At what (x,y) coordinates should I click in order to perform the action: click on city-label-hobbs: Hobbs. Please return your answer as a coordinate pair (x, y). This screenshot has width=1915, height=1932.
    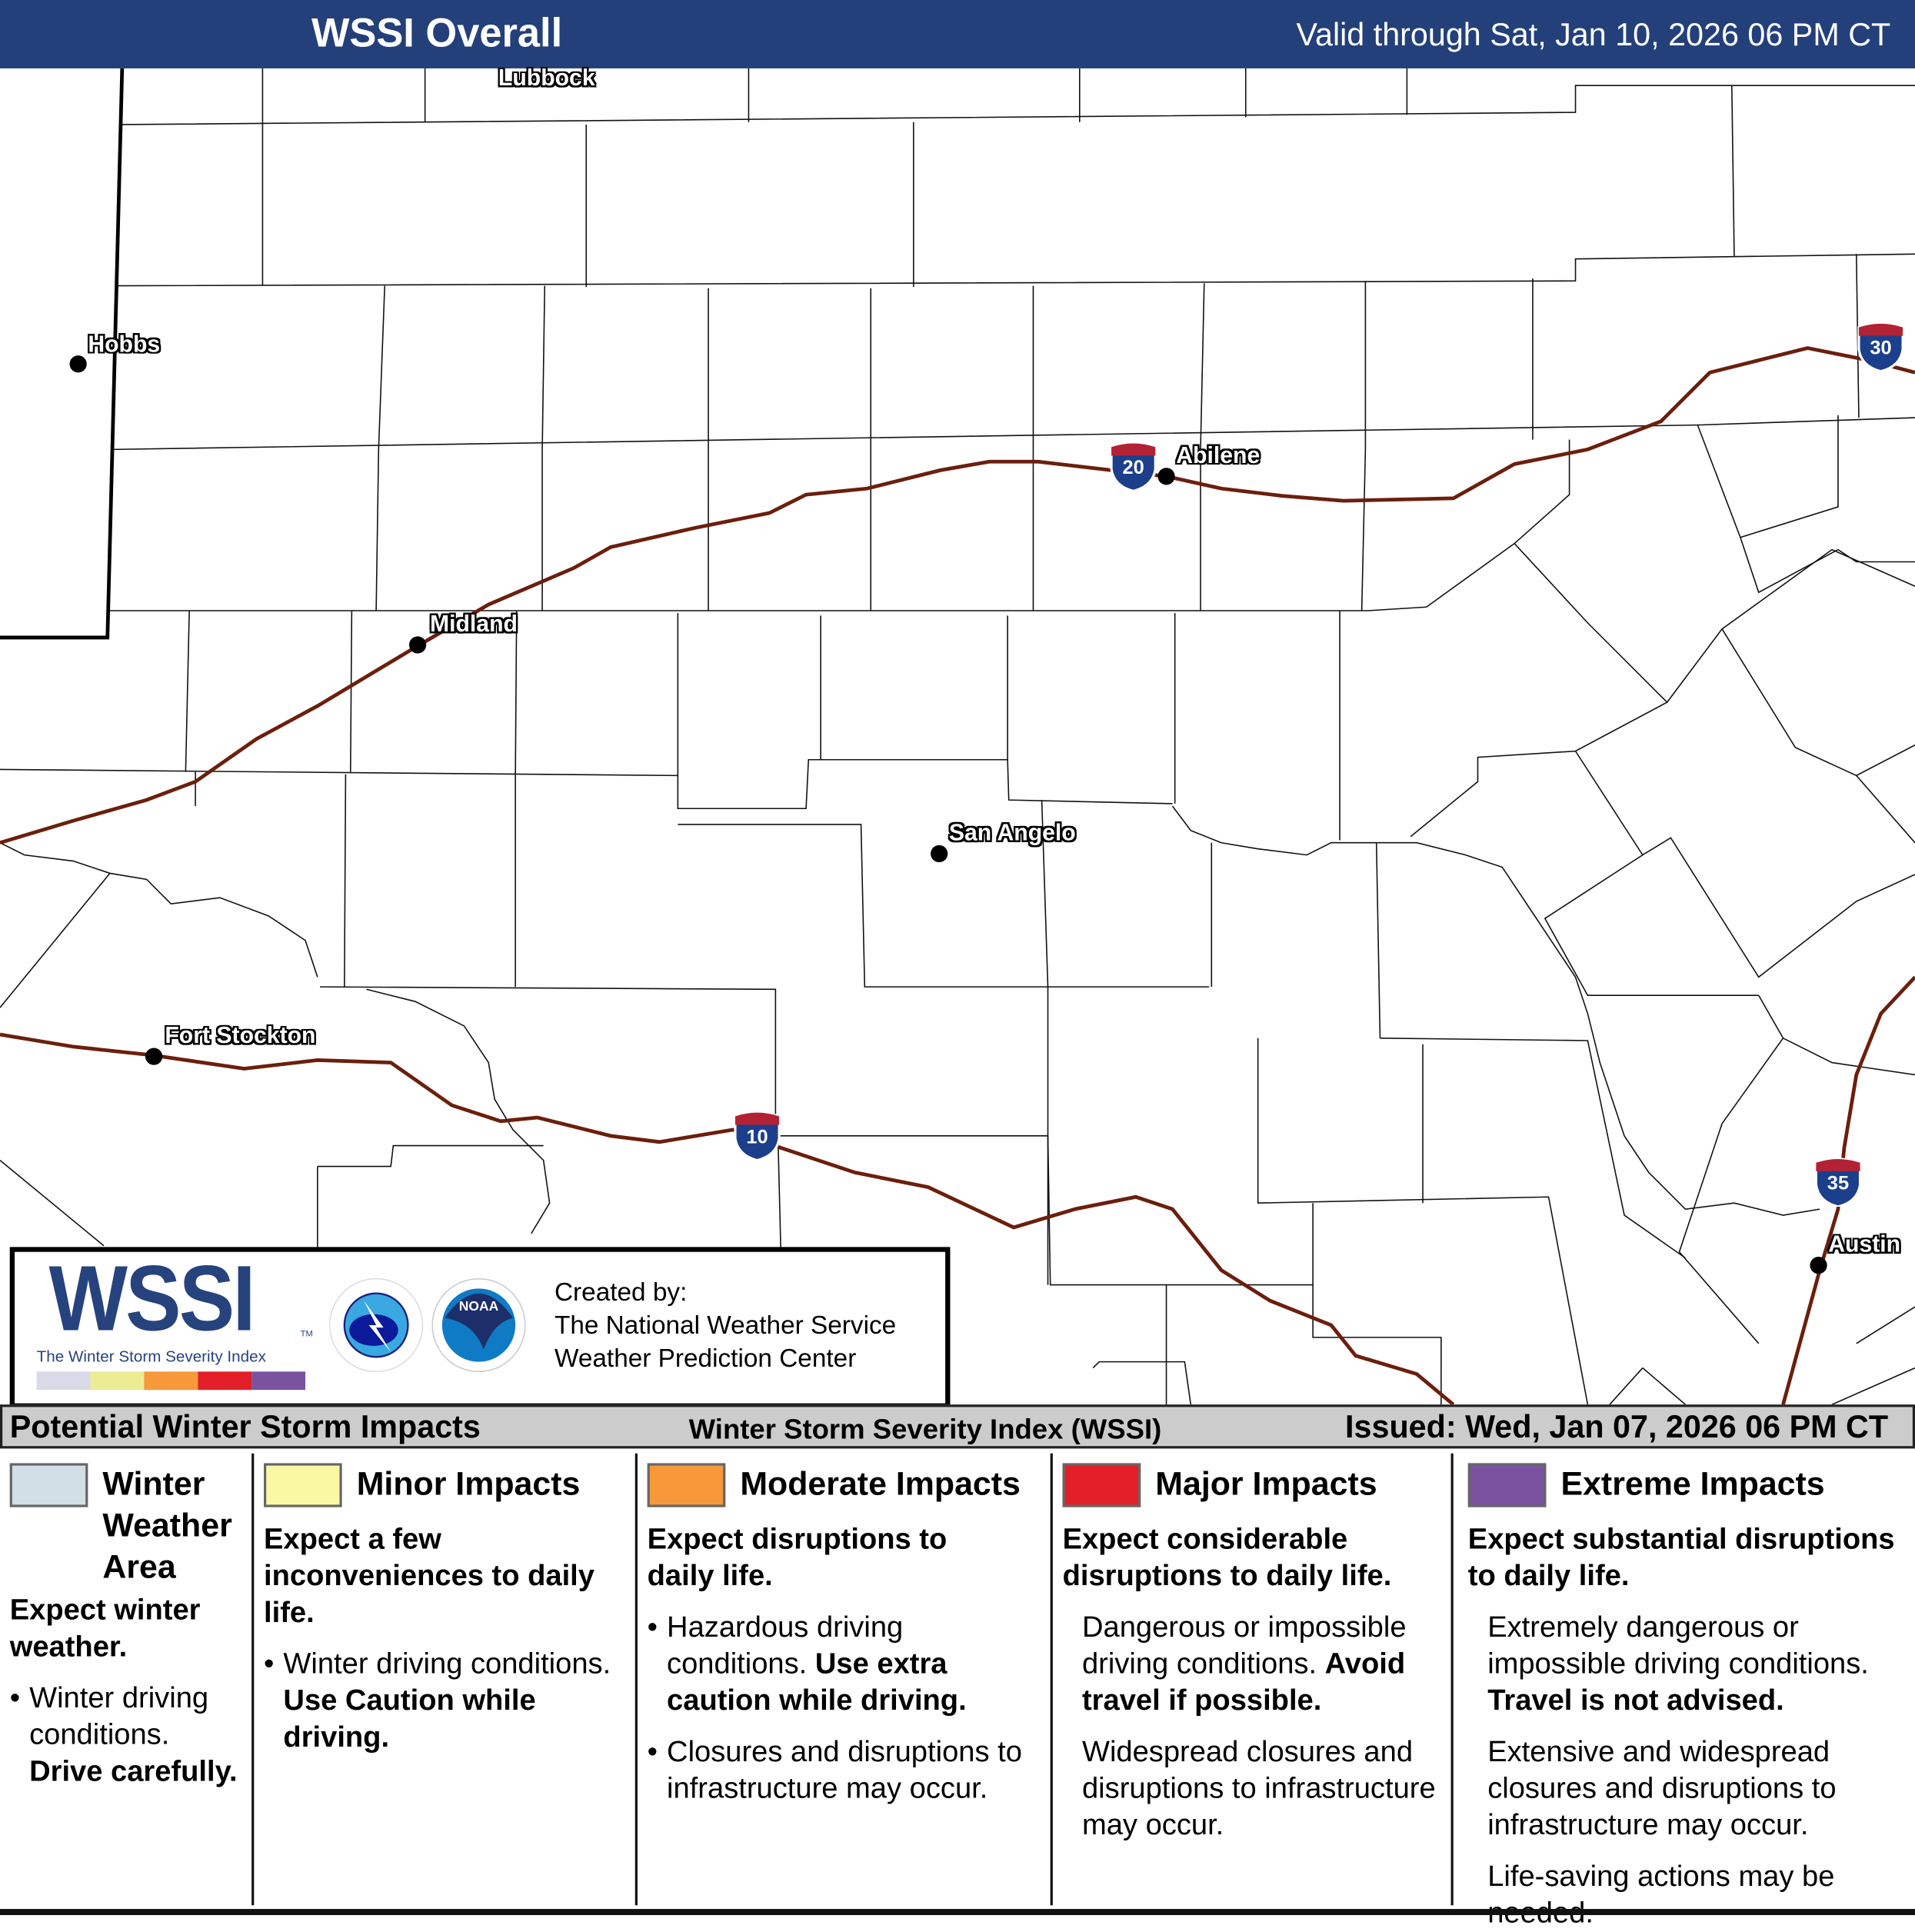
    Looking at the image, I should click on (125, 344).